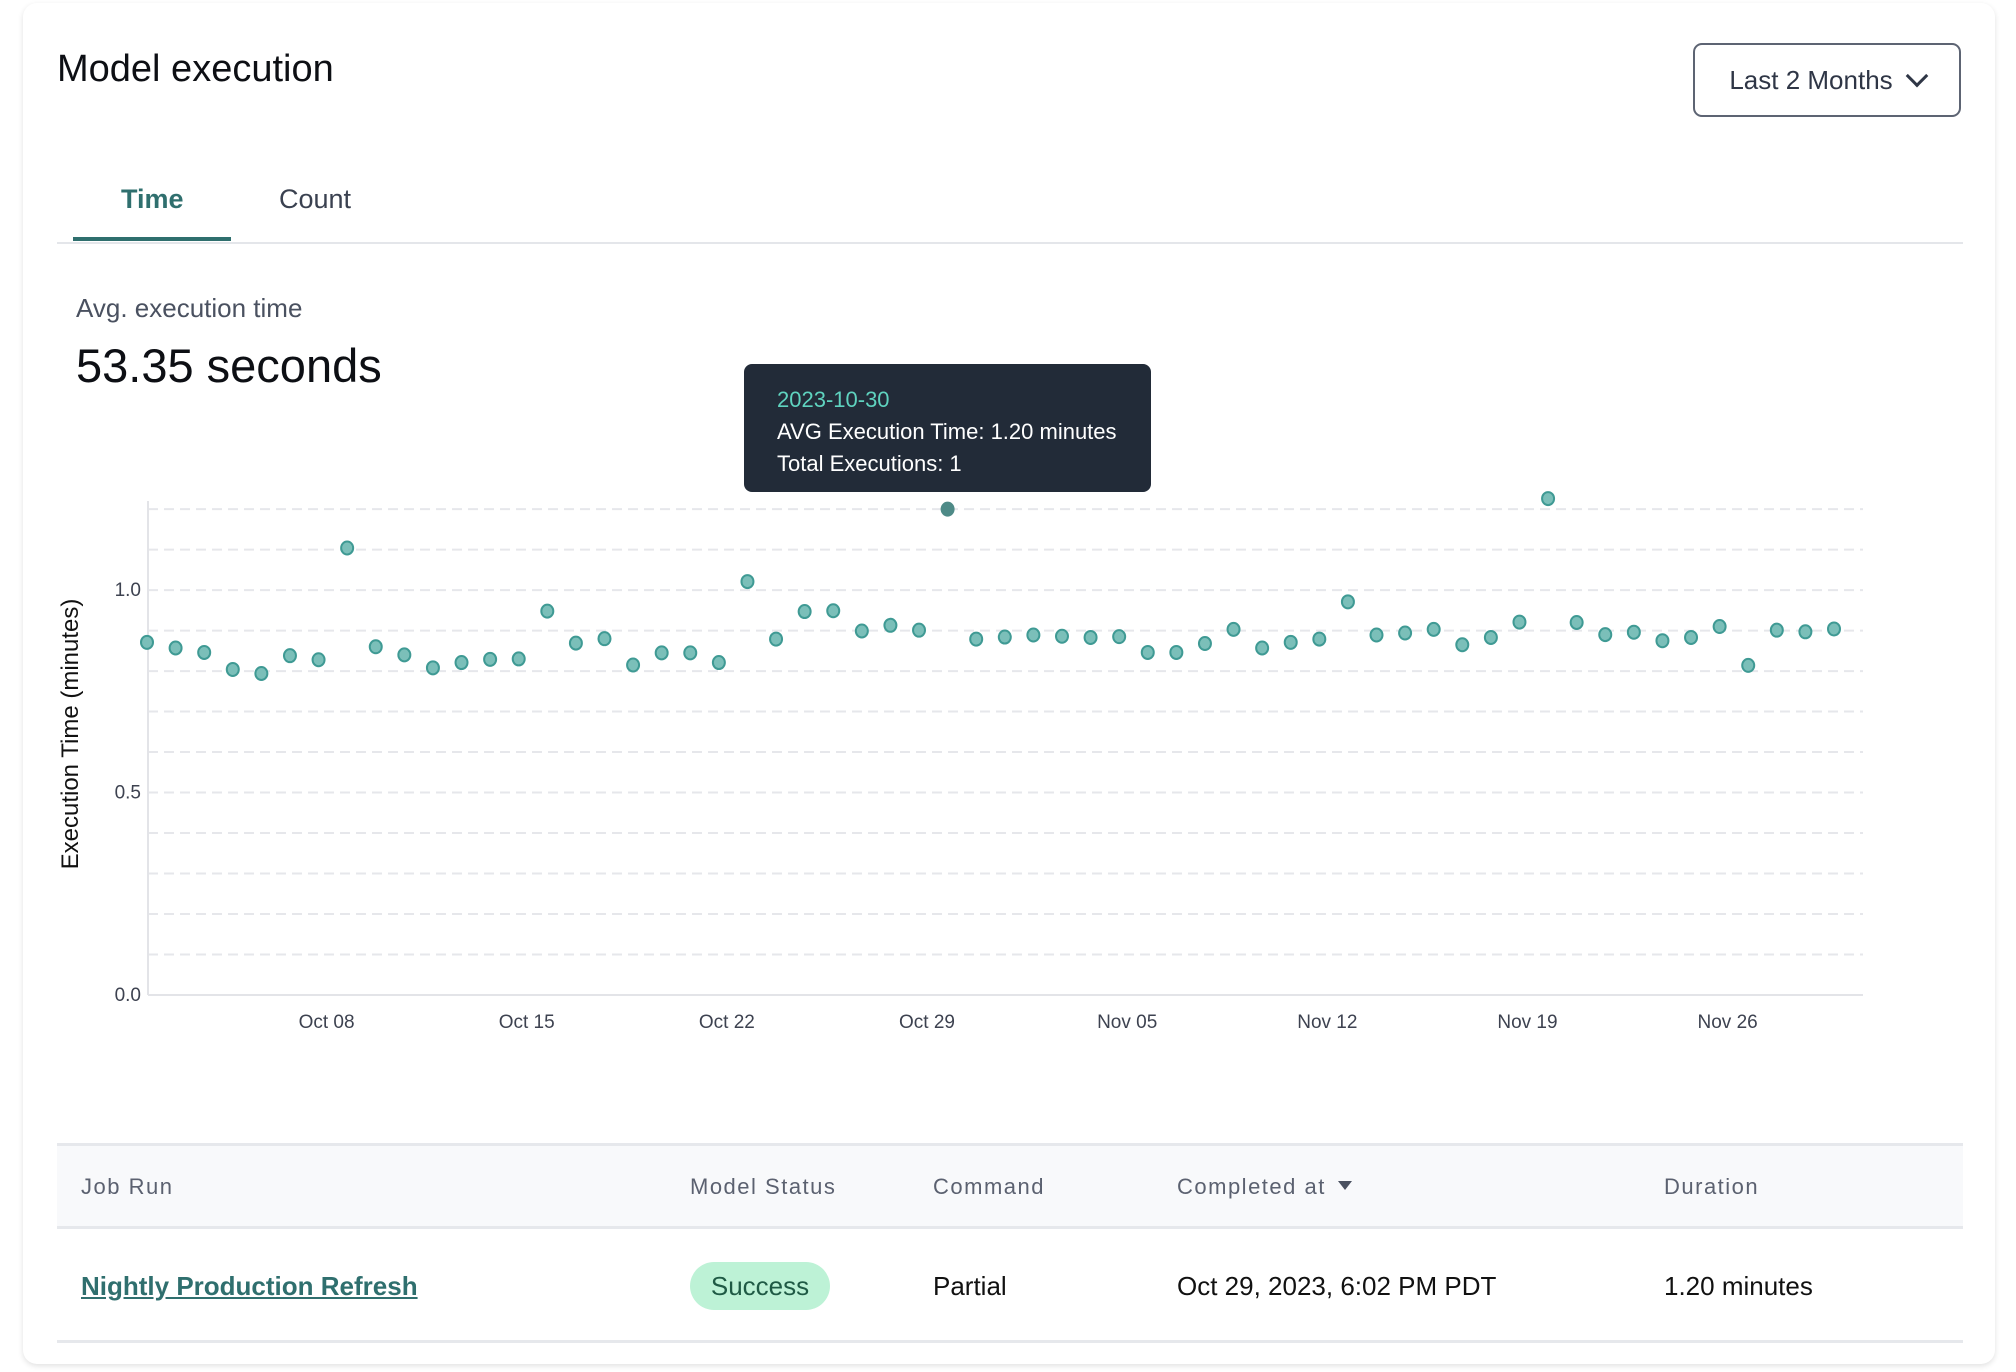 The width and height of the screenshot is (2016, 1372). What do you see at coordinates (1811, 79) in the screenshot?
I see `date-range-label: Last 2 Months` at bounding box center [1811, 79].